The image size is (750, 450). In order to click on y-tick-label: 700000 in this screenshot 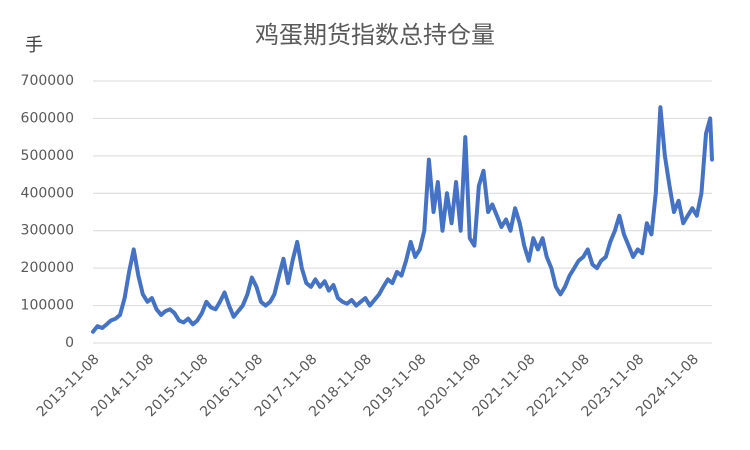, I will do `click(47, 81)`.